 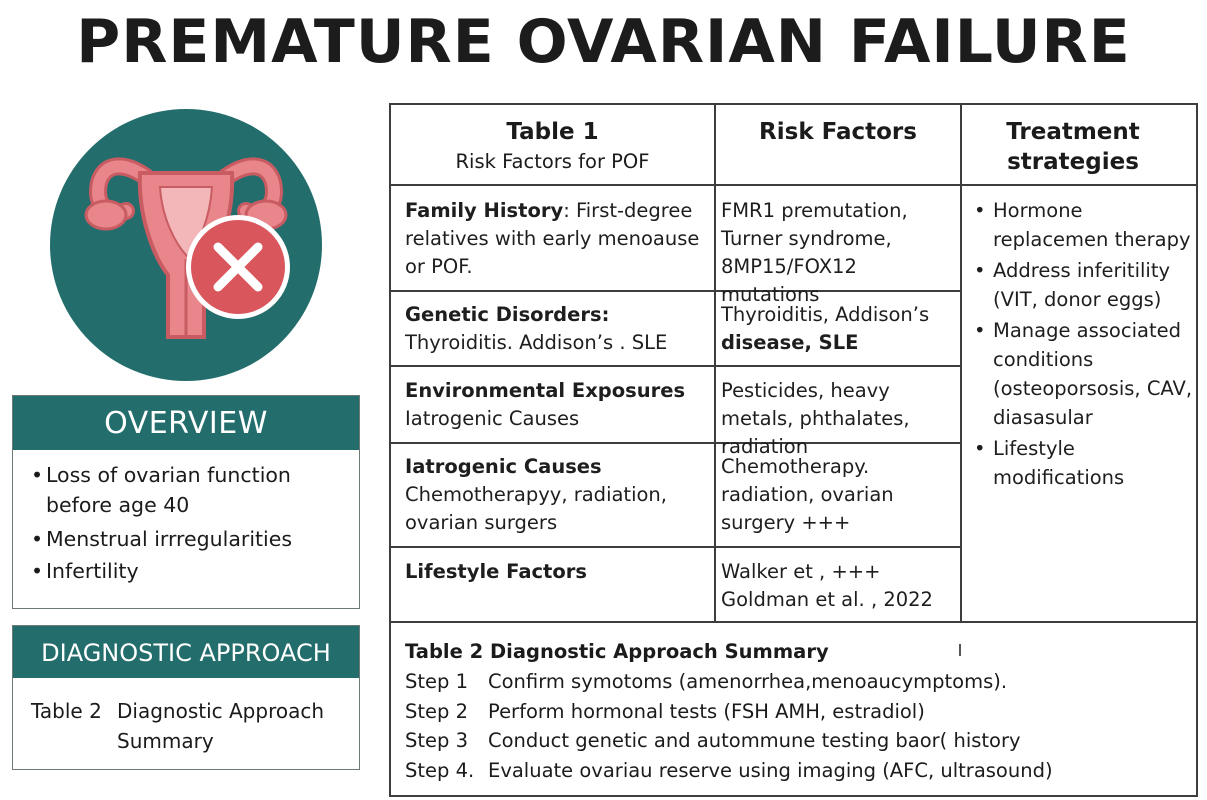 What do you see at coordinates (181, 490) in the screenshot?
I see `list-item: Loss of ovarian function before age 40` at bounding box center [181, 490].